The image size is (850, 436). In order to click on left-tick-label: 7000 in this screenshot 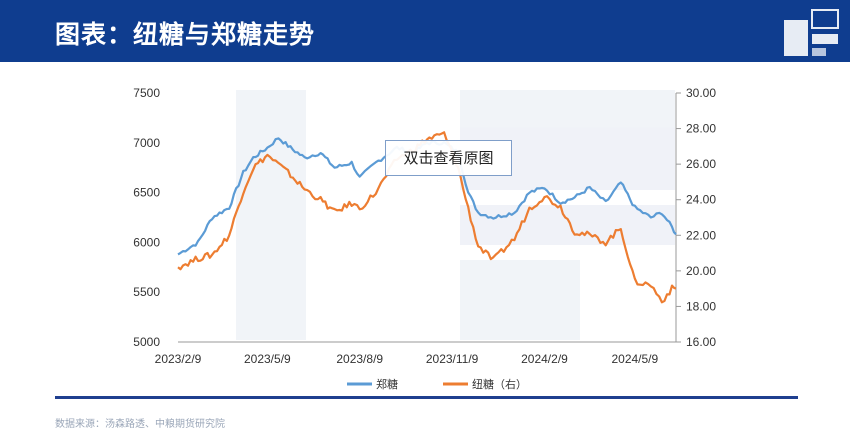, I will do `click(146, 143)`.